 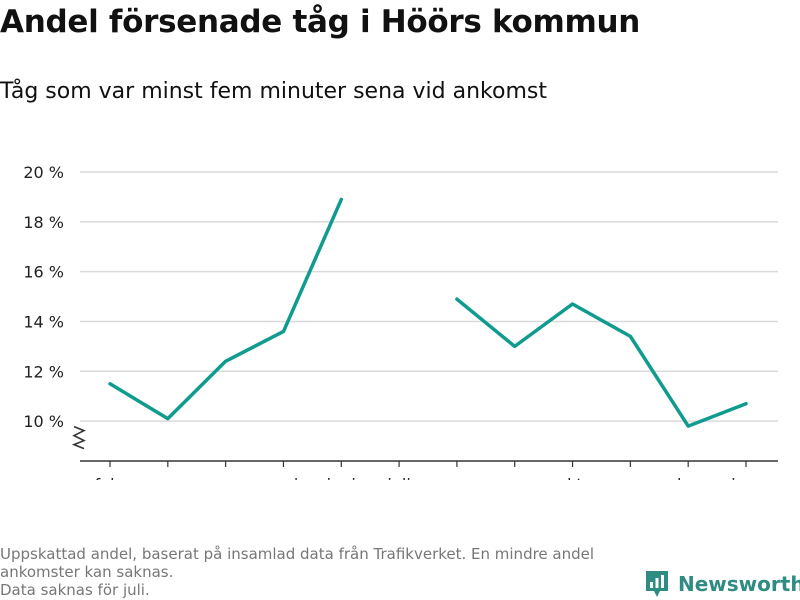 What do you see at coordinates (43, 321) in the screenshot?
I see `y-tick-label: 14 %` at bounding box center [43, 321].